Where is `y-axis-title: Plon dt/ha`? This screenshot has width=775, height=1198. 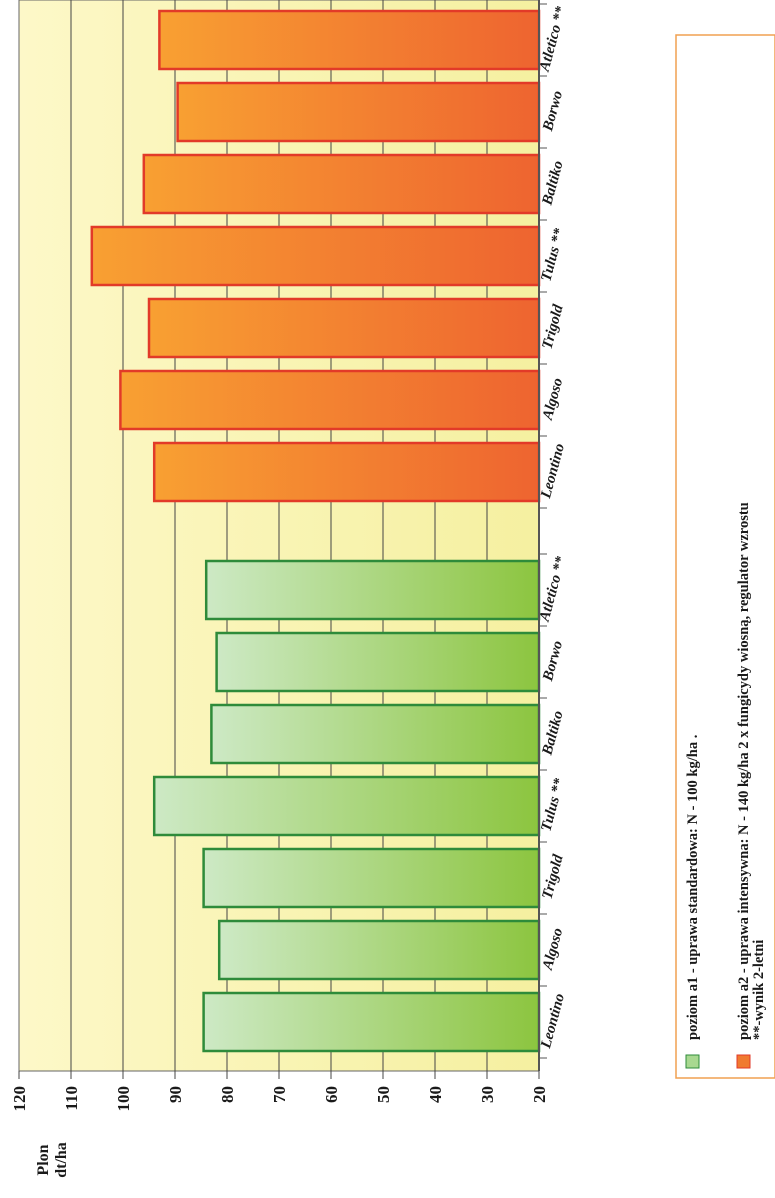
y-axis-title: Plon dt/ha is located at coordinates (52, 1160).